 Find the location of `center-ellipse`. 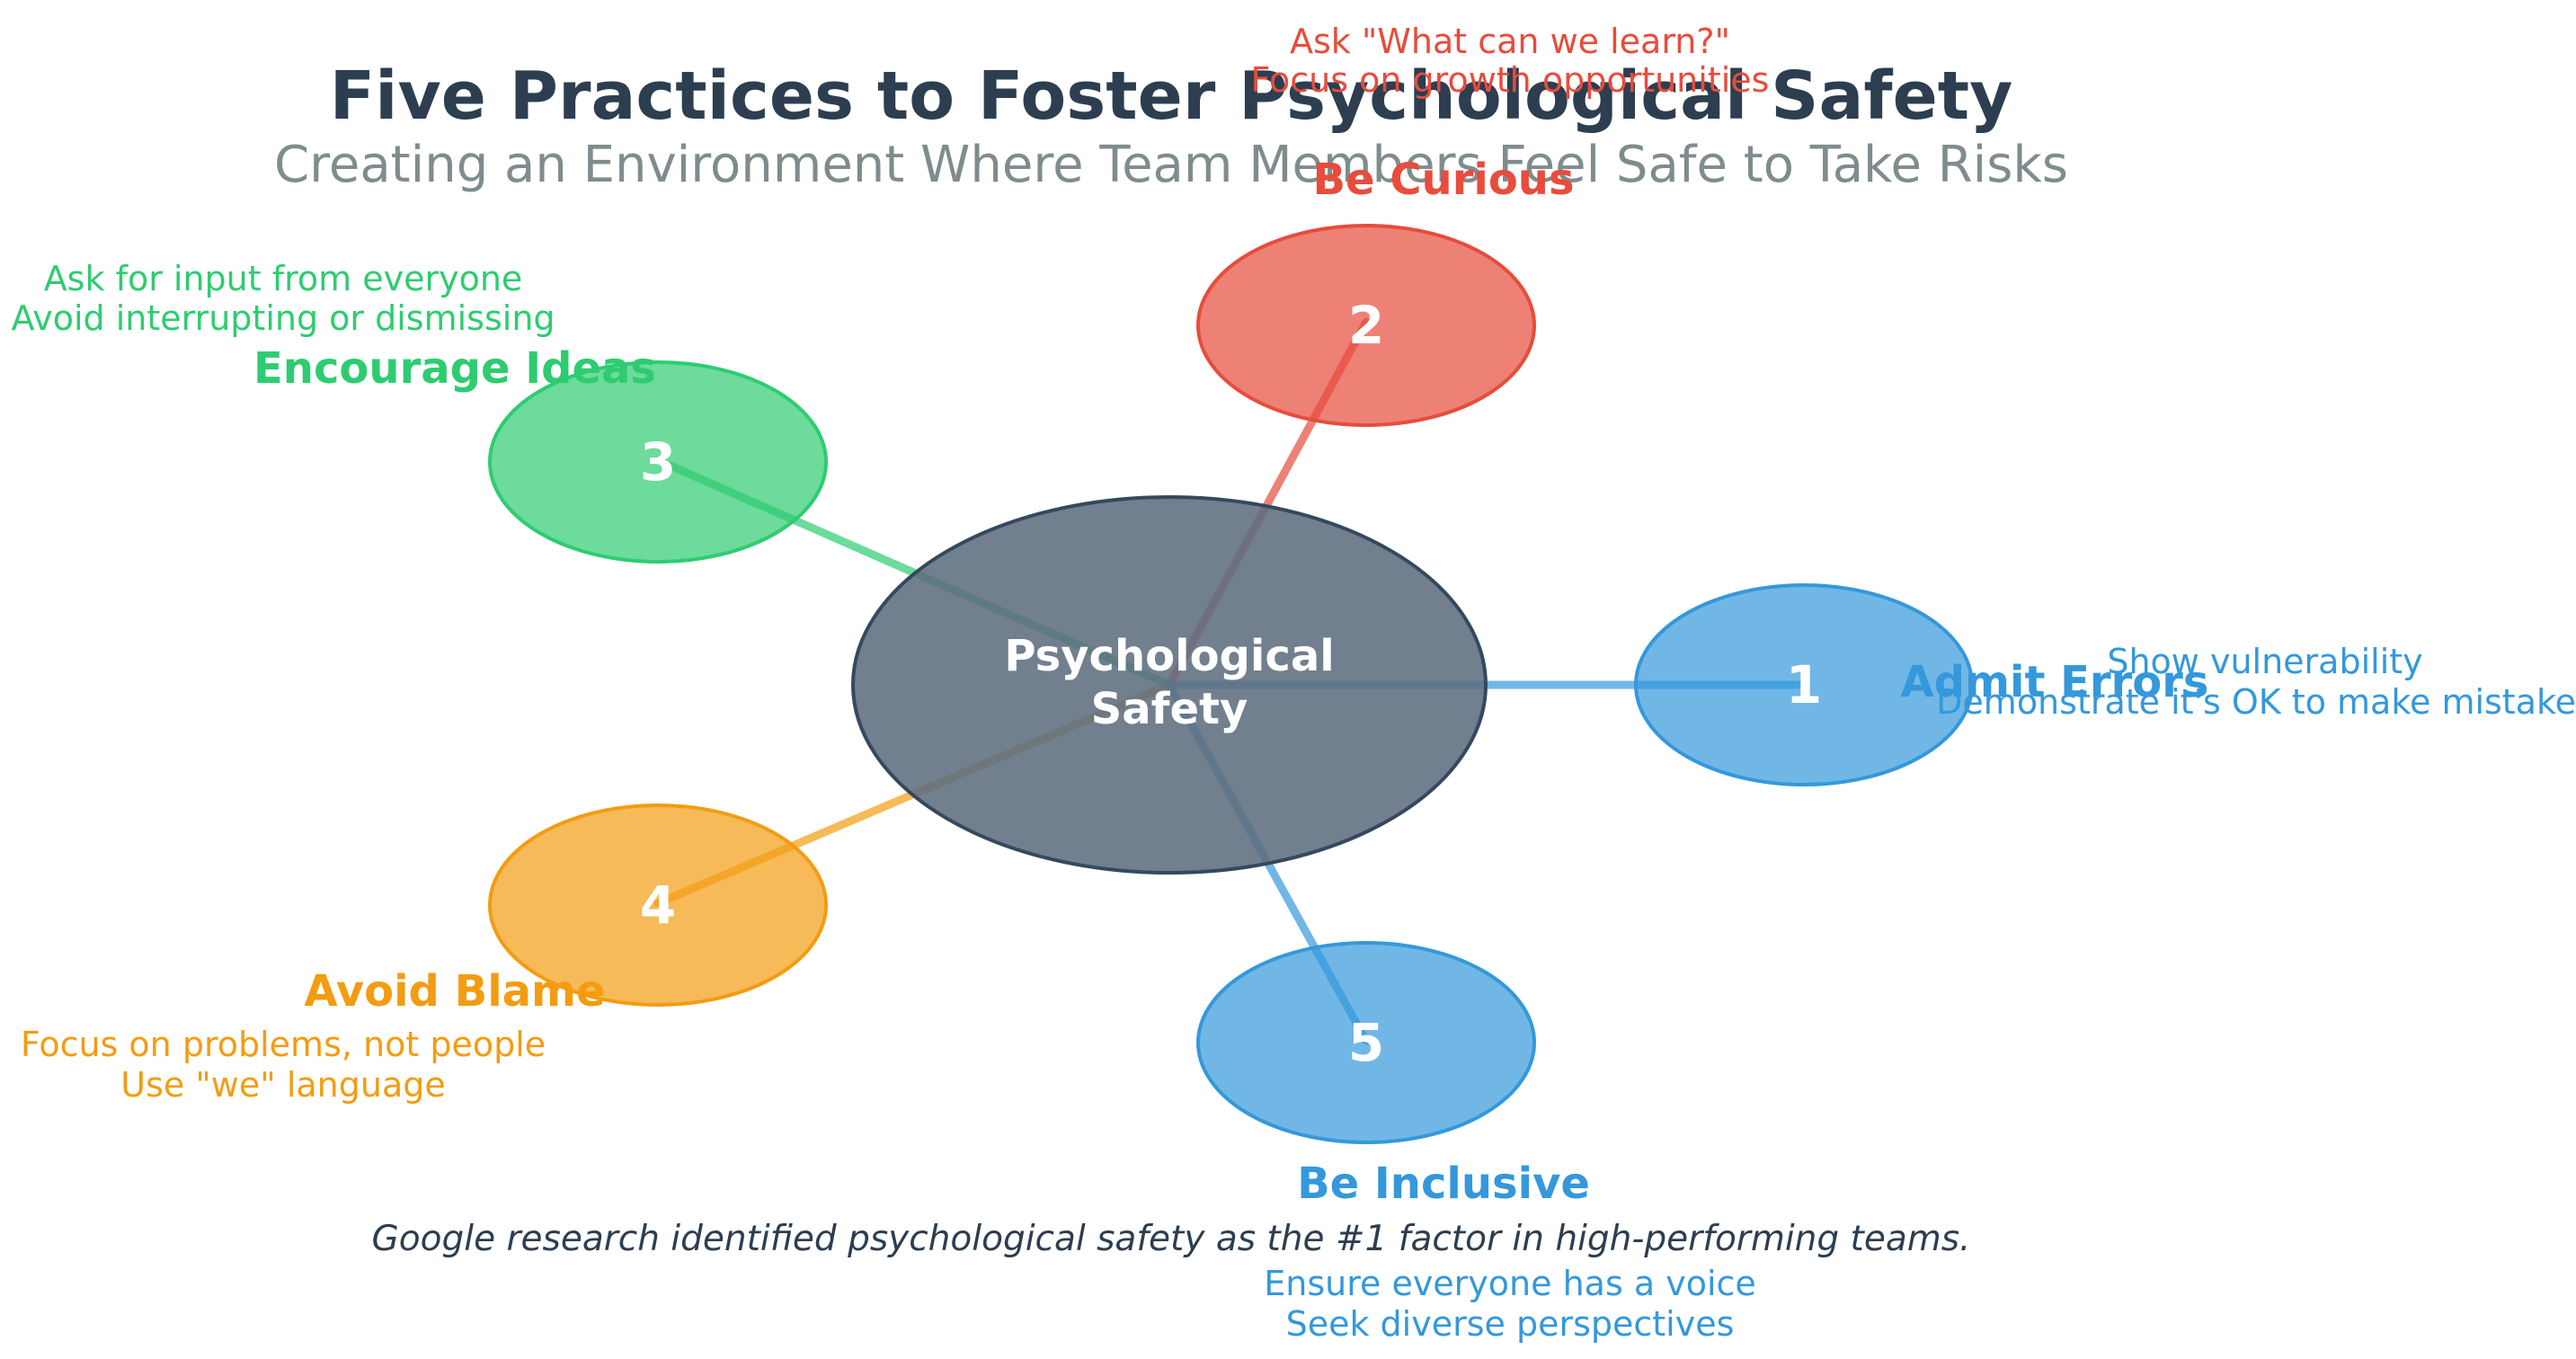

center-ellipse is located at coordinates (1169, 685).